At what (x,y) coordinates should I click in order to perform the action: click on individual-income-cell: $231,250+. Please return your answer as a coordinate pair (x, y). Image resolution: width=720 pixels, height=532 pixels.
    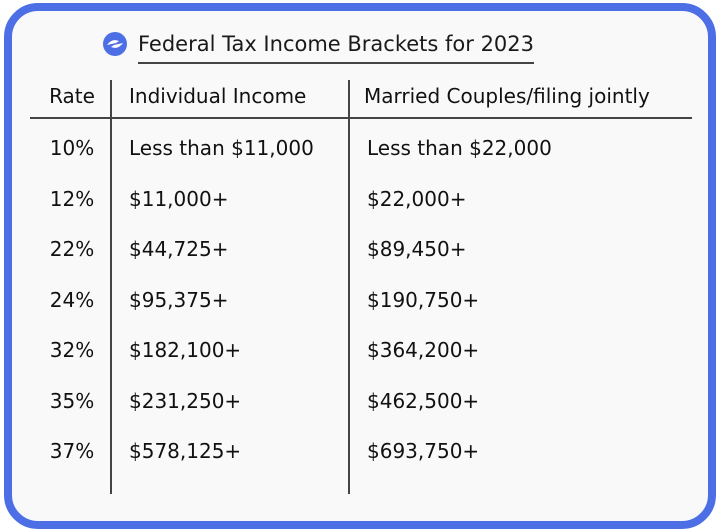
    Looking at the image, I should click on (185, 400).